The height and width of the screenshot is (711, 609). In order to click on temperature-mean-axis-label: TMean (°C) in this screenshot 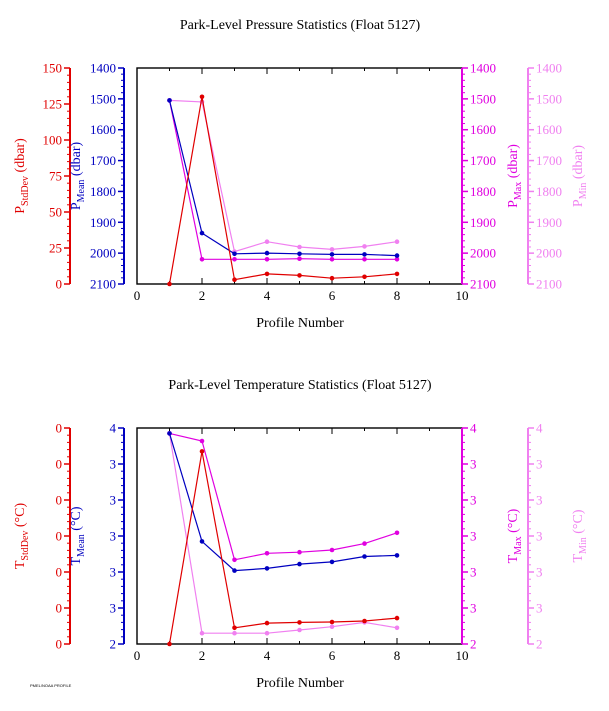, I will do `click(78, 535)`.